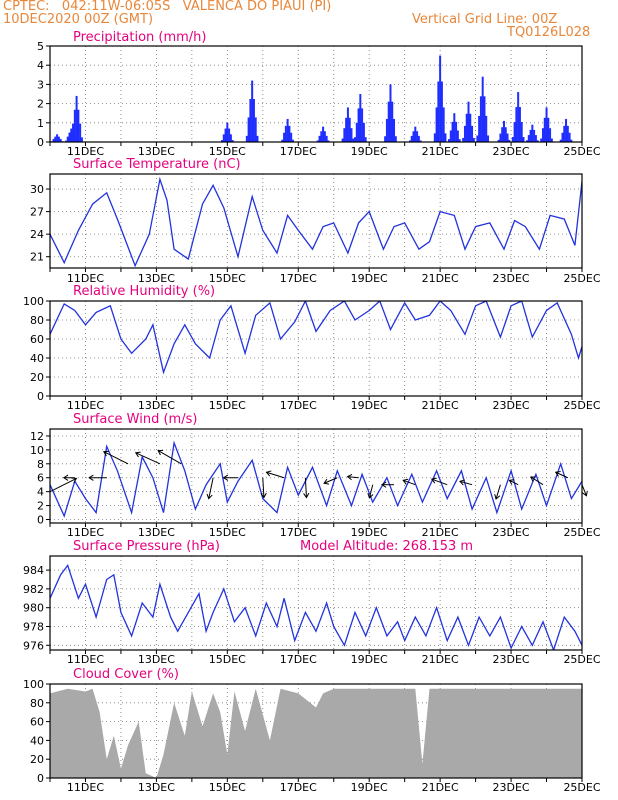 The image size is (618, 800). What do you see at coordinates (369, 405) in the screenshot?
I see `x-tick-label: 19DEC` at bounding box center [369, 405].